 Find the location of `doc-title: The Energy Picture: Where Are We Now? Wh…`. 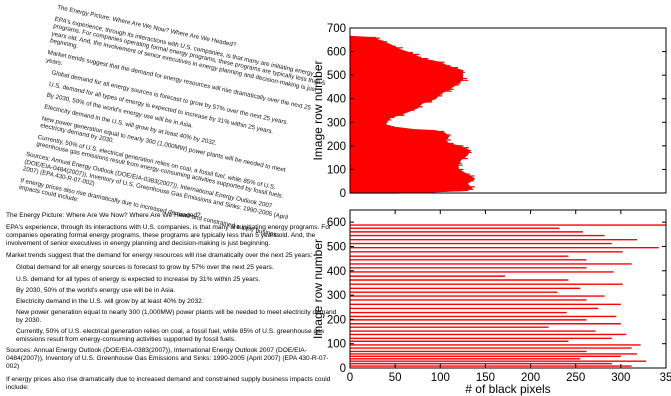

doc-title: The Energy Picture: Where Are We Now? Wh… is located at coordinates (103, 215).